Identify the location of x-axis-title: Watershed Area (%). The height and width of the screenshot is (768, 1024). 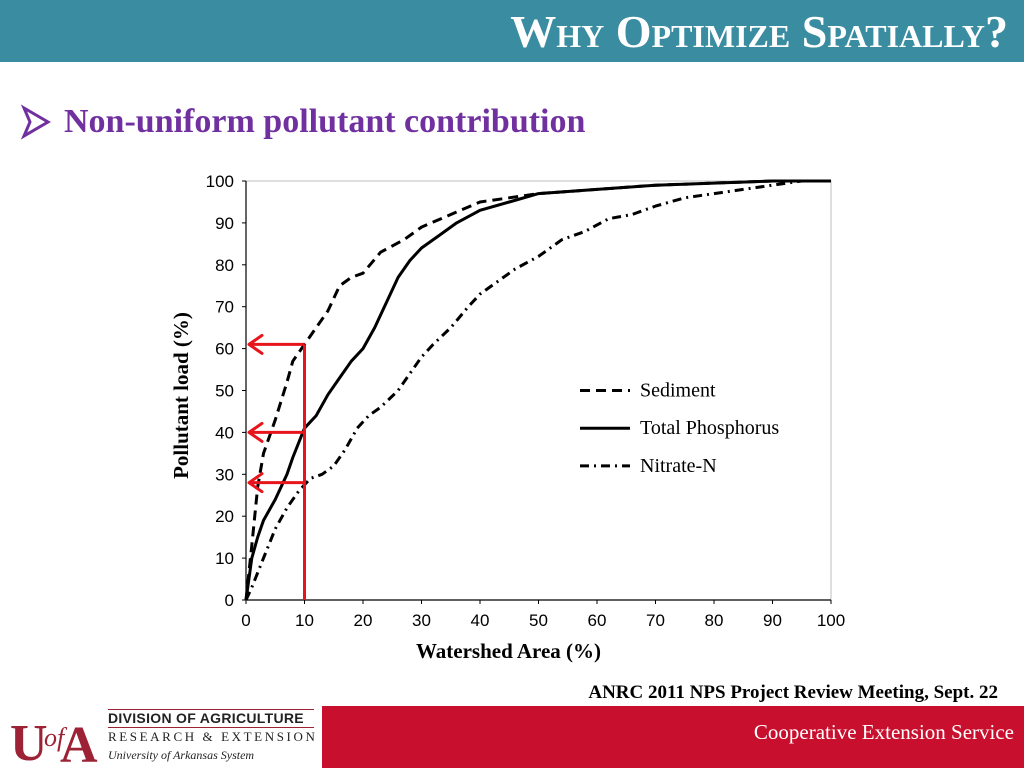
(508, 651).